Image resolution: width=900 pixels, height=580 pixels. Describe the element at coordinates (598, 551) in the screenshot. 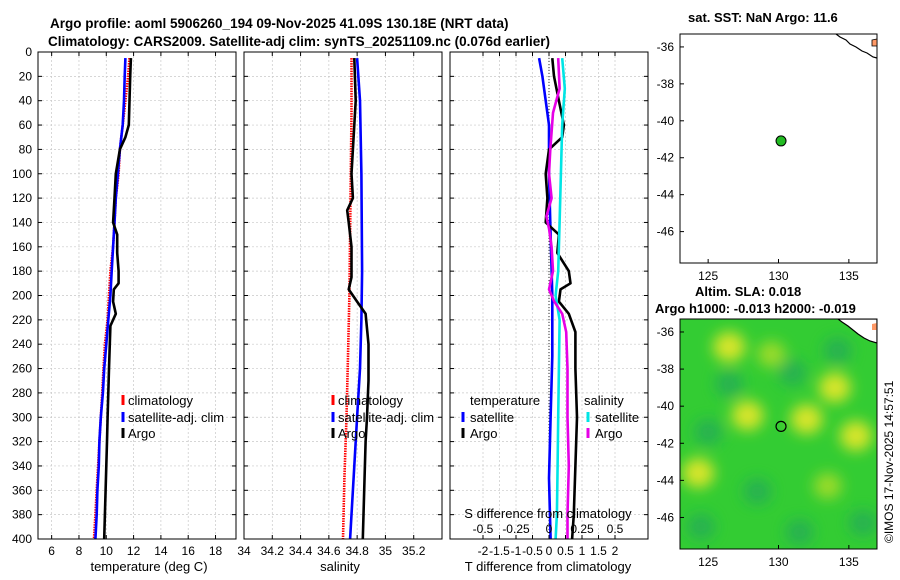

I see `x-tick-label: 1.5` at that location.